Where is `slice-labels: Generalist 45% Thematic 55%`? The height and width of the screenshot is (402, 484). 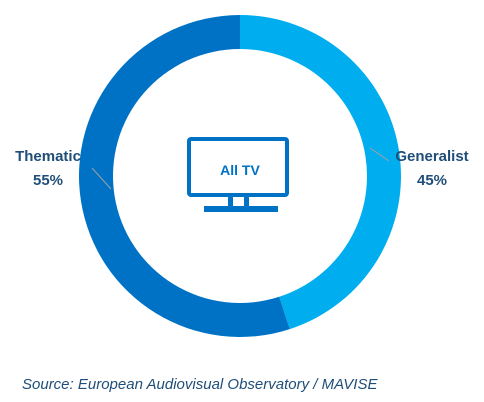
slice-labels: Generalist 45% Thematic 55% is located at coordinates (242, 168).